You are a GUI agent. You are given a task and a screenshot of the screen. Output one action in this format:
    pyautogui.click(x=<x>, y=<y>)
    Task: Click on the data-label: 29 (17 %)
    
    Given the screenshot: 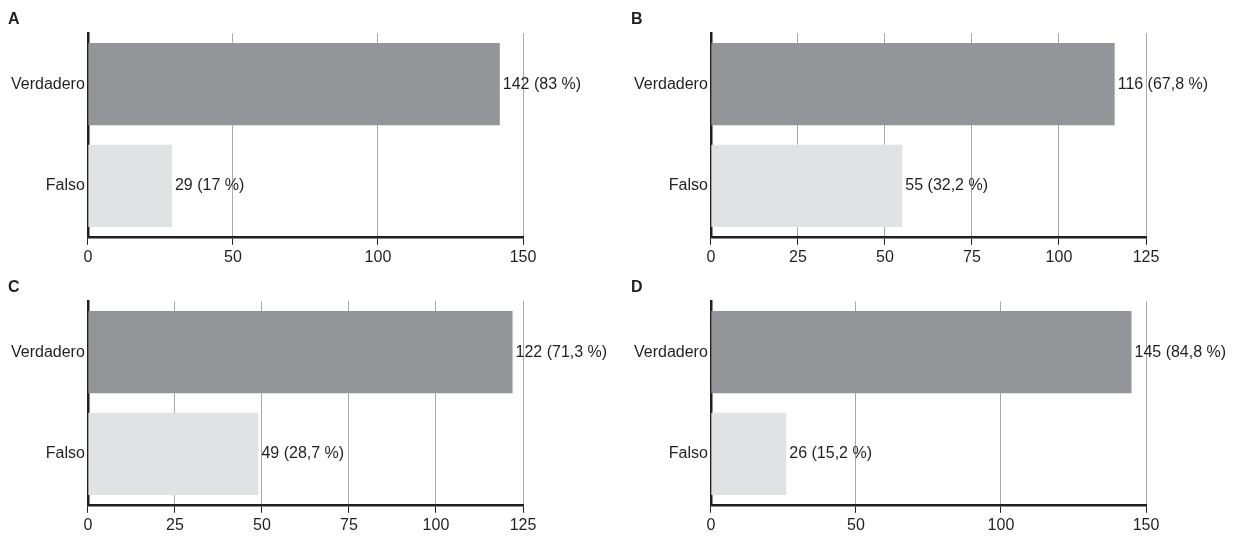 What is the action you would take?
    pyautogui.click(x=209, y=185)
    